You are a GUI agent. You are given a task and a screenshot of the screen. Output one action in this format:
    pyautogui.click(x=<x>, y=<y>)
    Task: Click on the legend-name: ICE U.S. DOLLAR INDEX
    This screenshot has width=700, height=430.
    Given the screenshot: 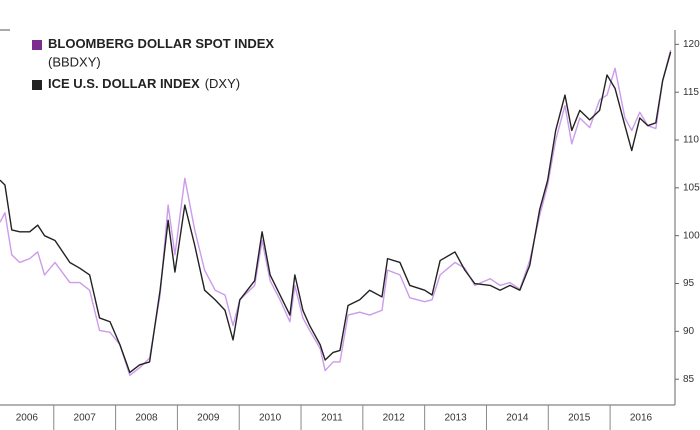 What is the action you would take?
    pyautogui.click(x=124, y=83)
    